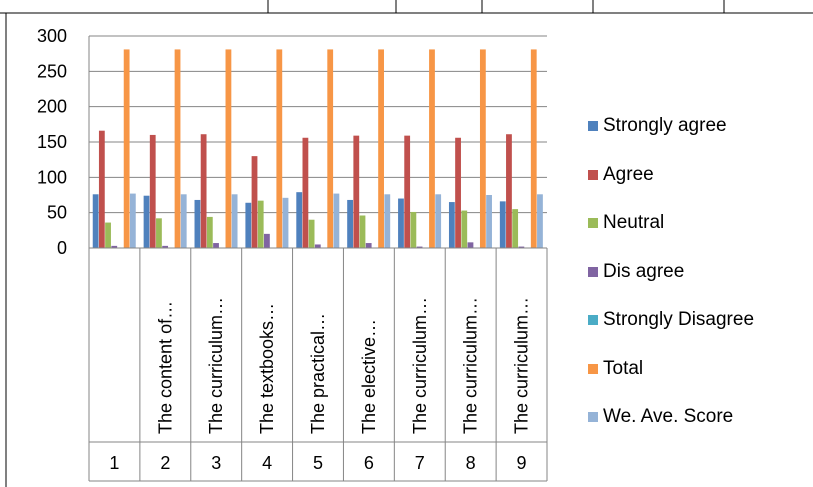  Describe the element at coordinates (114, 463) in the screenshot. I see `category-number: 1` at that location.